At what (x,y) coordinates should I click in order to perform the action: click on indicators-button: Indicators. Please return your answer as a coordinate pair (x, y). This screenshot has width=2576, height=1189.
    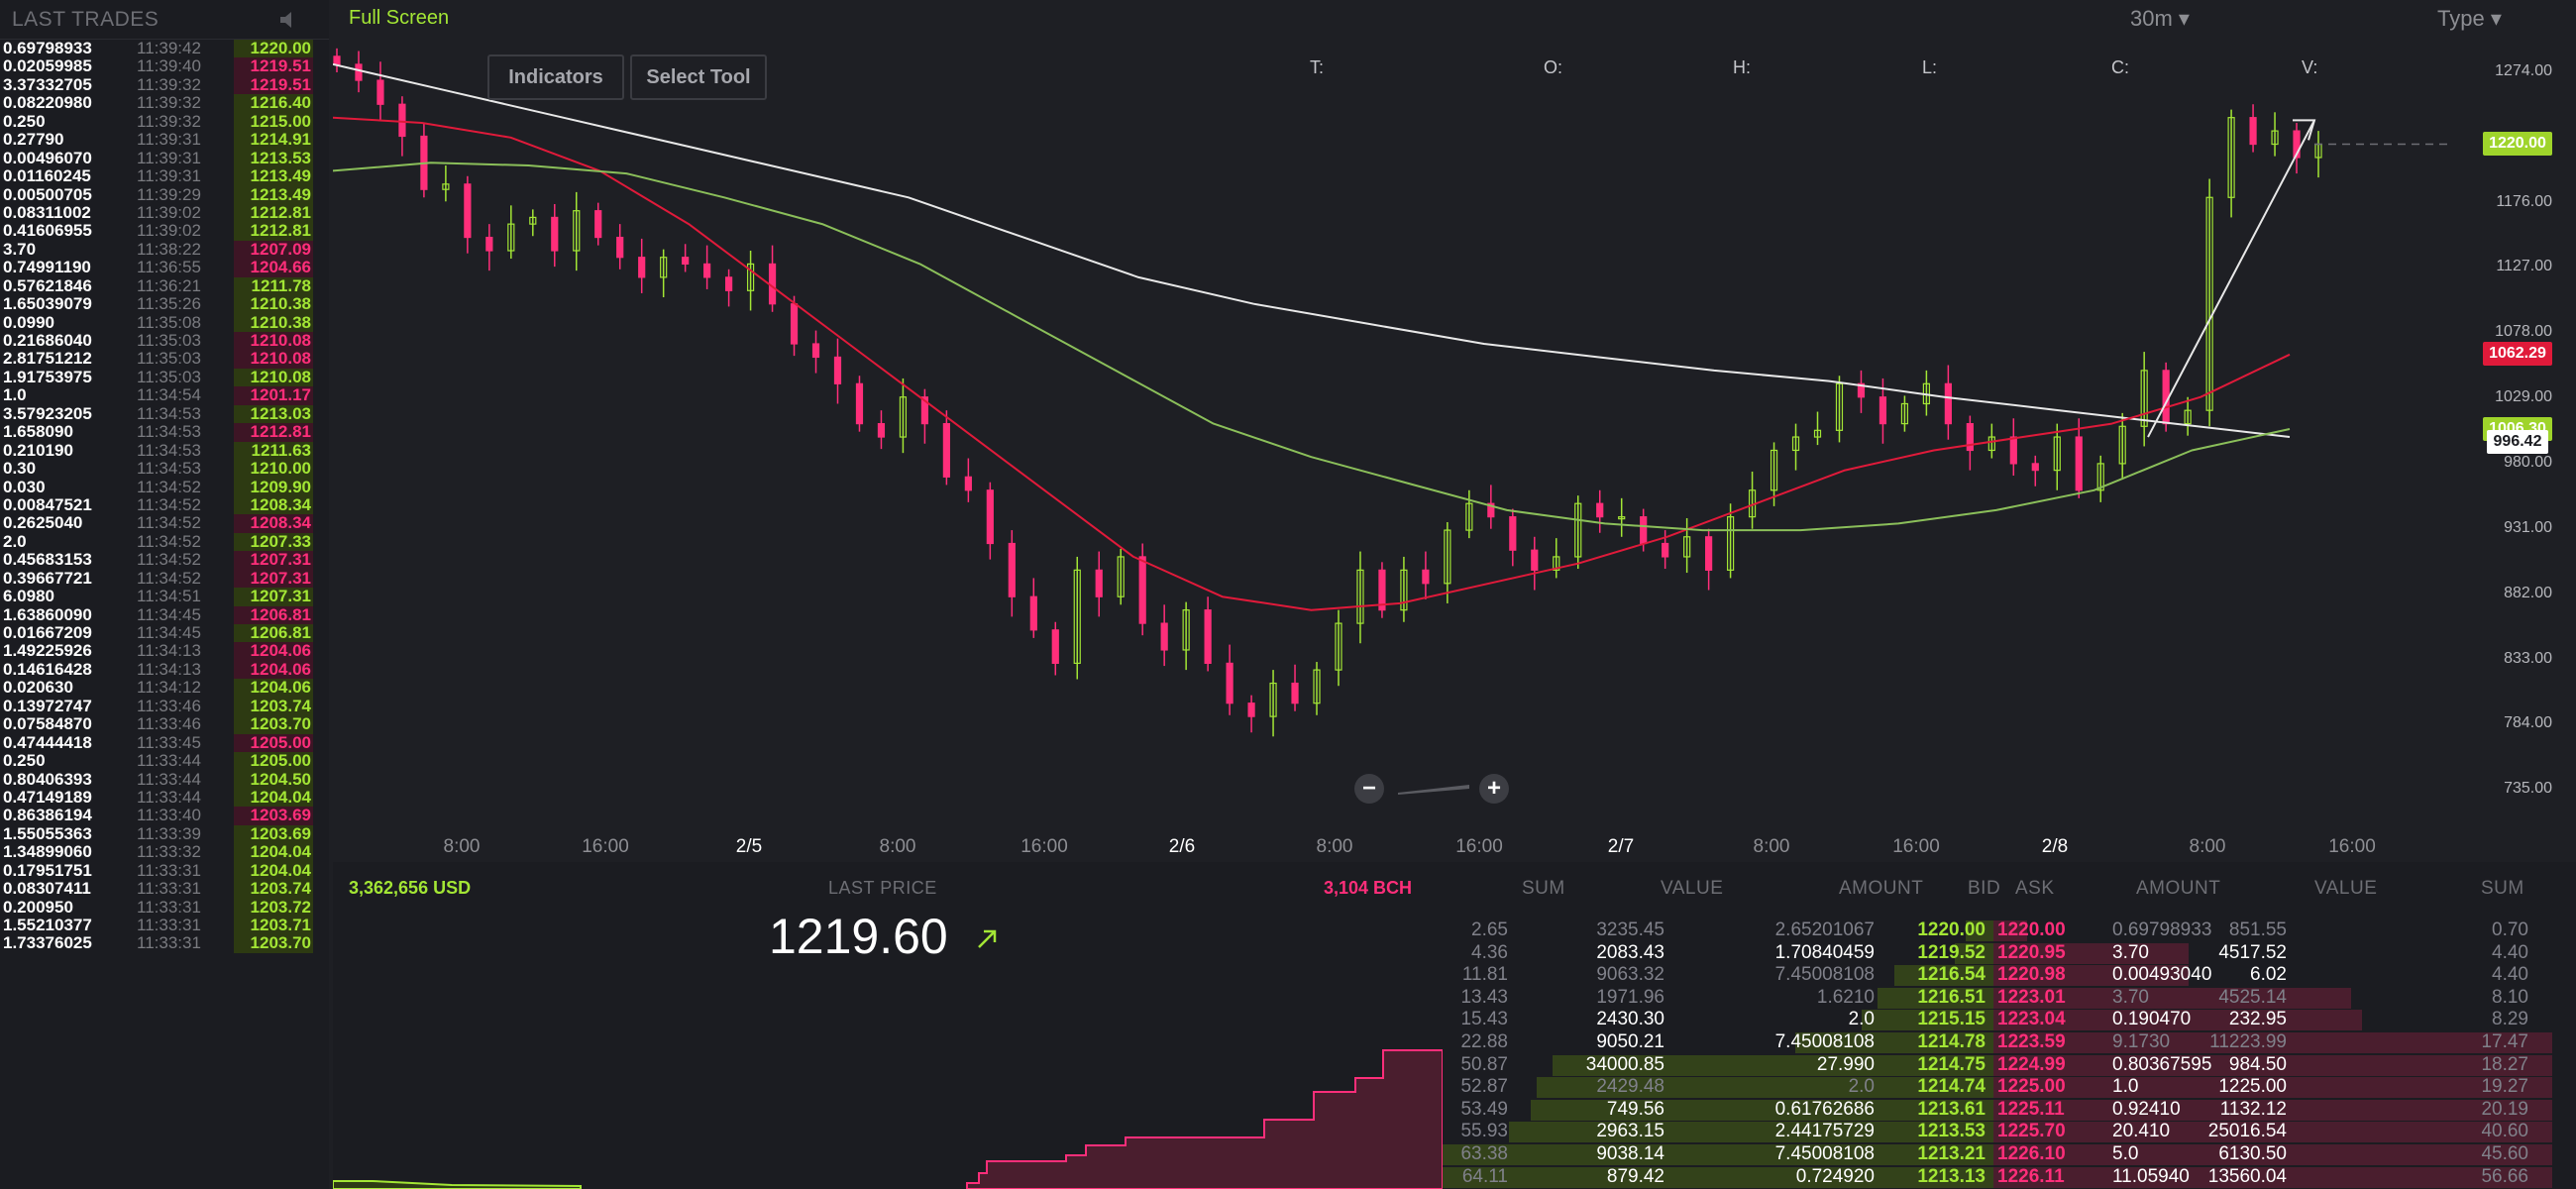
    Looking at the image, I should click on (555, 77).